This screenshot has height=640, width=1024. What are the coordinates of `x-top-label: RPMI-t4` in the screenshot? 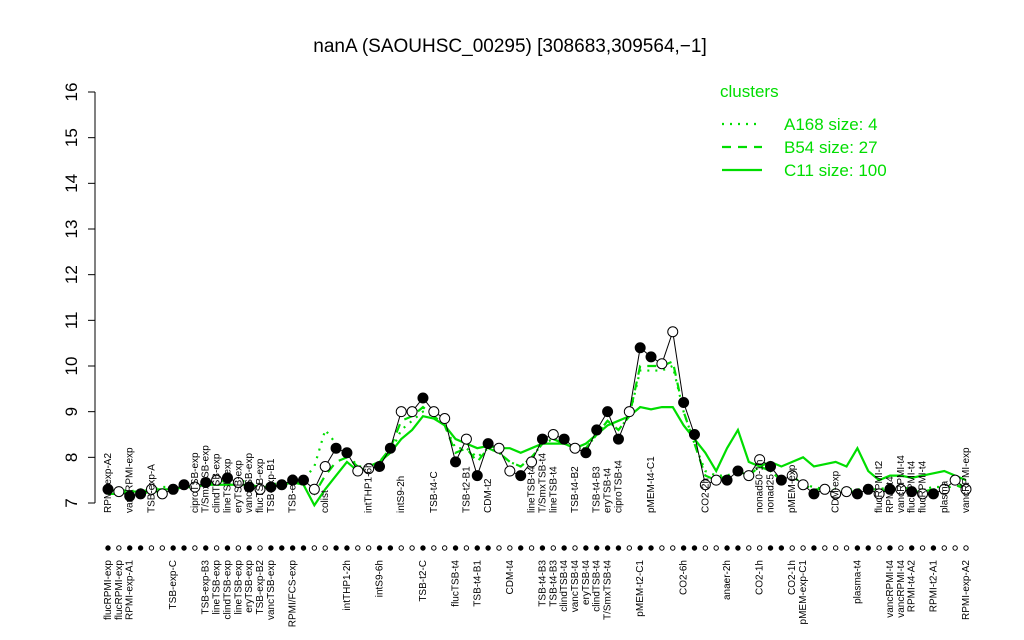 It's located at (890, 494).